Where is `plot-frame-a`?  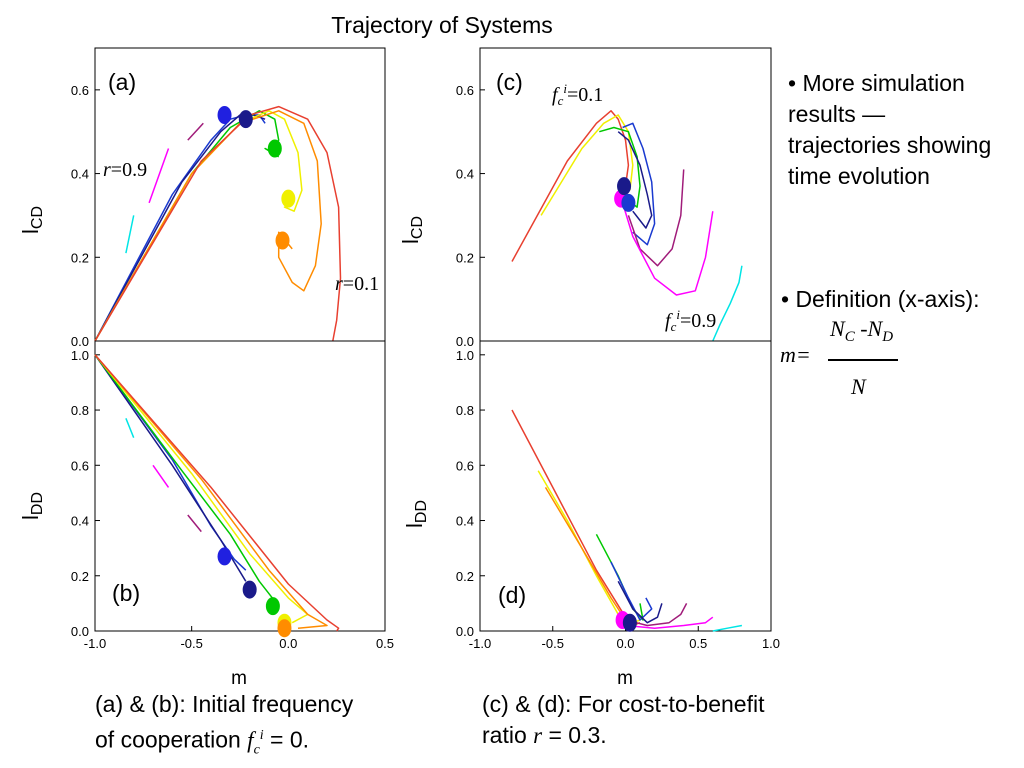
plot-frame-a is located at coordinates (240, 194).